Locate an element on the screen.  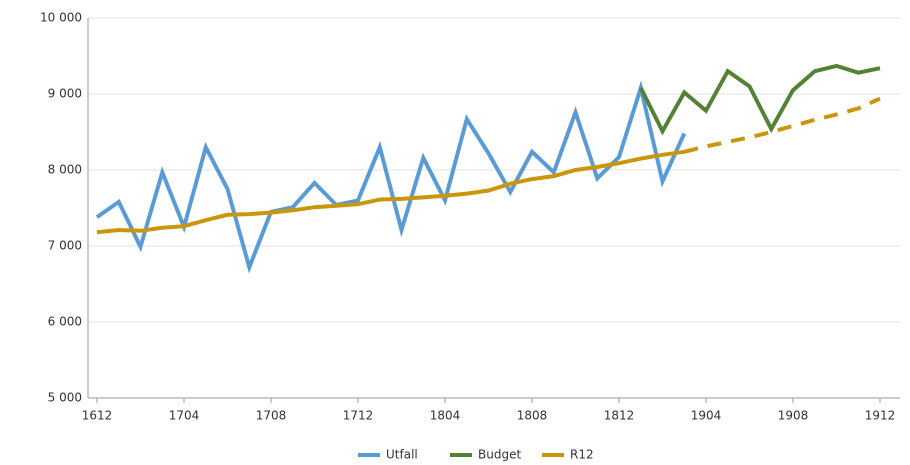
y-tick-label: 6 000 is located at coordinates (65, 322).